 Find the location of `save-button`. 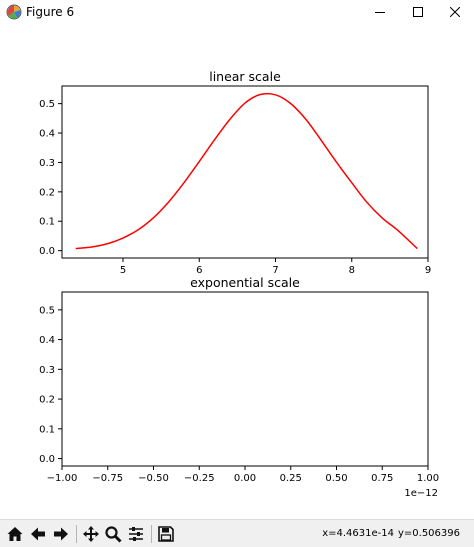

save-button is located at coordinates (166, 534).